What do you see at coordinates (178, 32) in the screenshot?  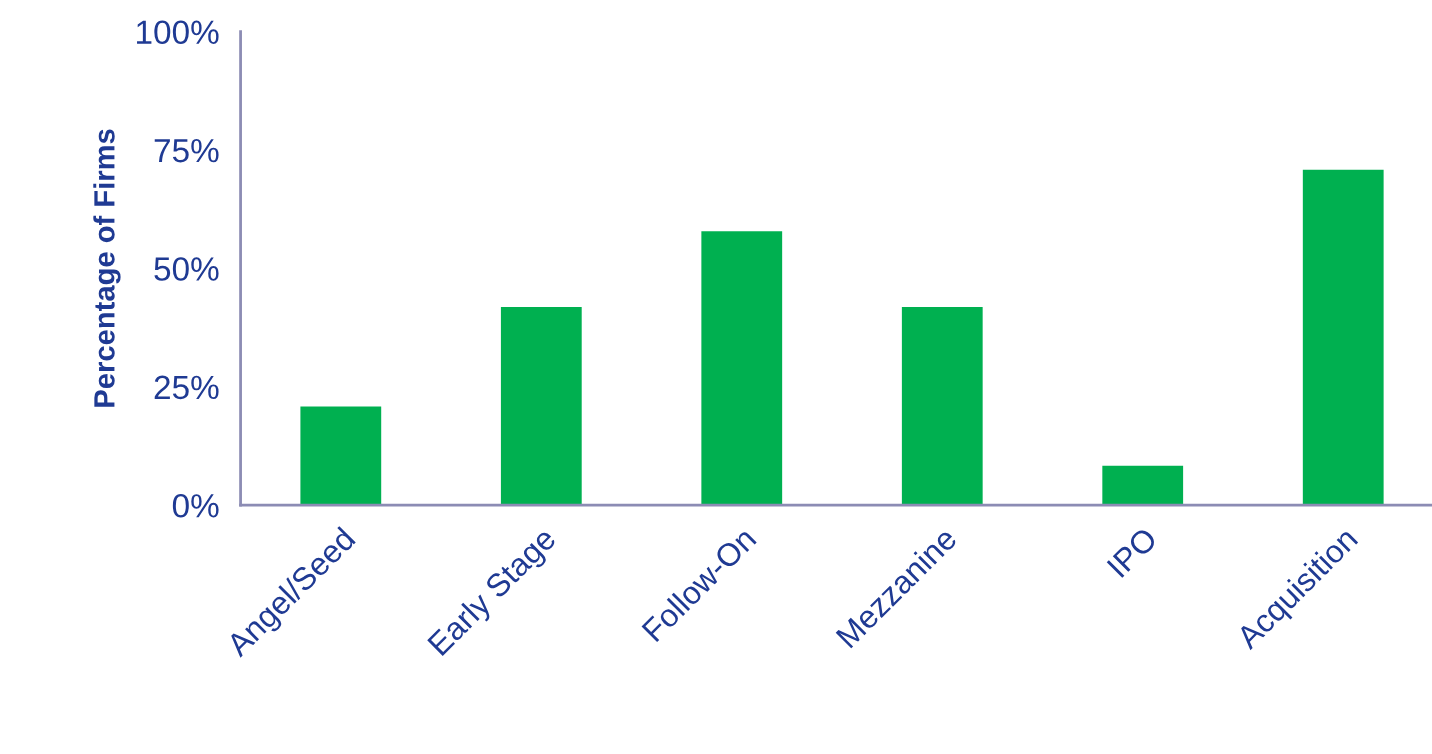 I see `y-tick-label: 100%` at bounding box center [178, 32].